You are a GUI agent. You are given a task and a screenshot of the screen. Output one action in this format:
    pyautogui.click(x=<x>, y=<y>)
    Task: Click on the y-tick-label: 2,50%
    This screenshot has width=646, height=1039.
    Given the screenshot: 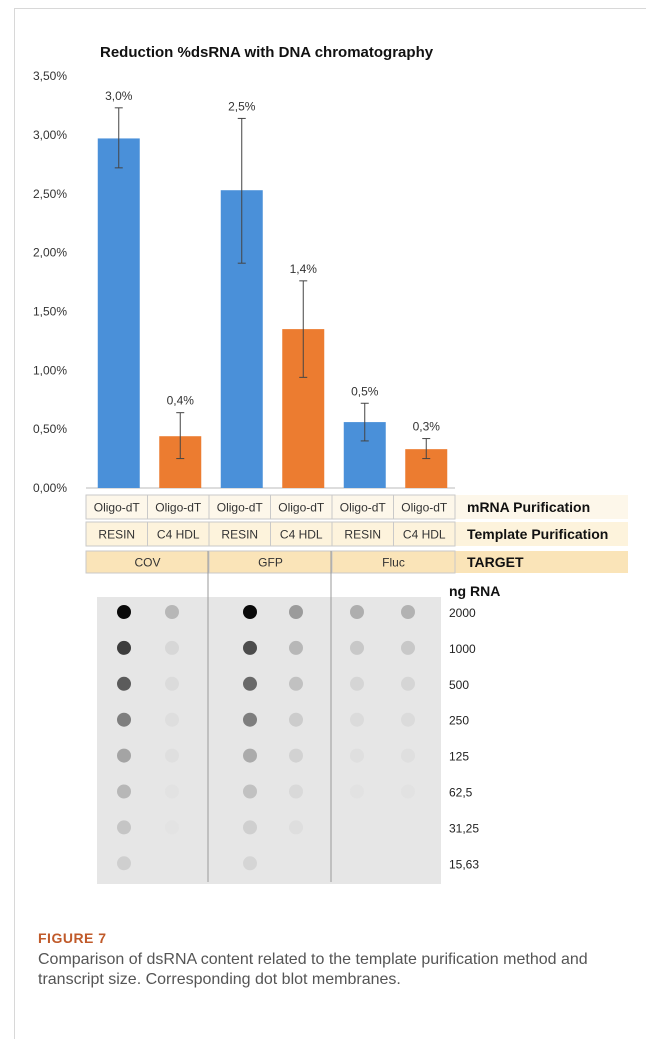 What is the action you would take?
    pyautogui.click(x=50, y=194)
    